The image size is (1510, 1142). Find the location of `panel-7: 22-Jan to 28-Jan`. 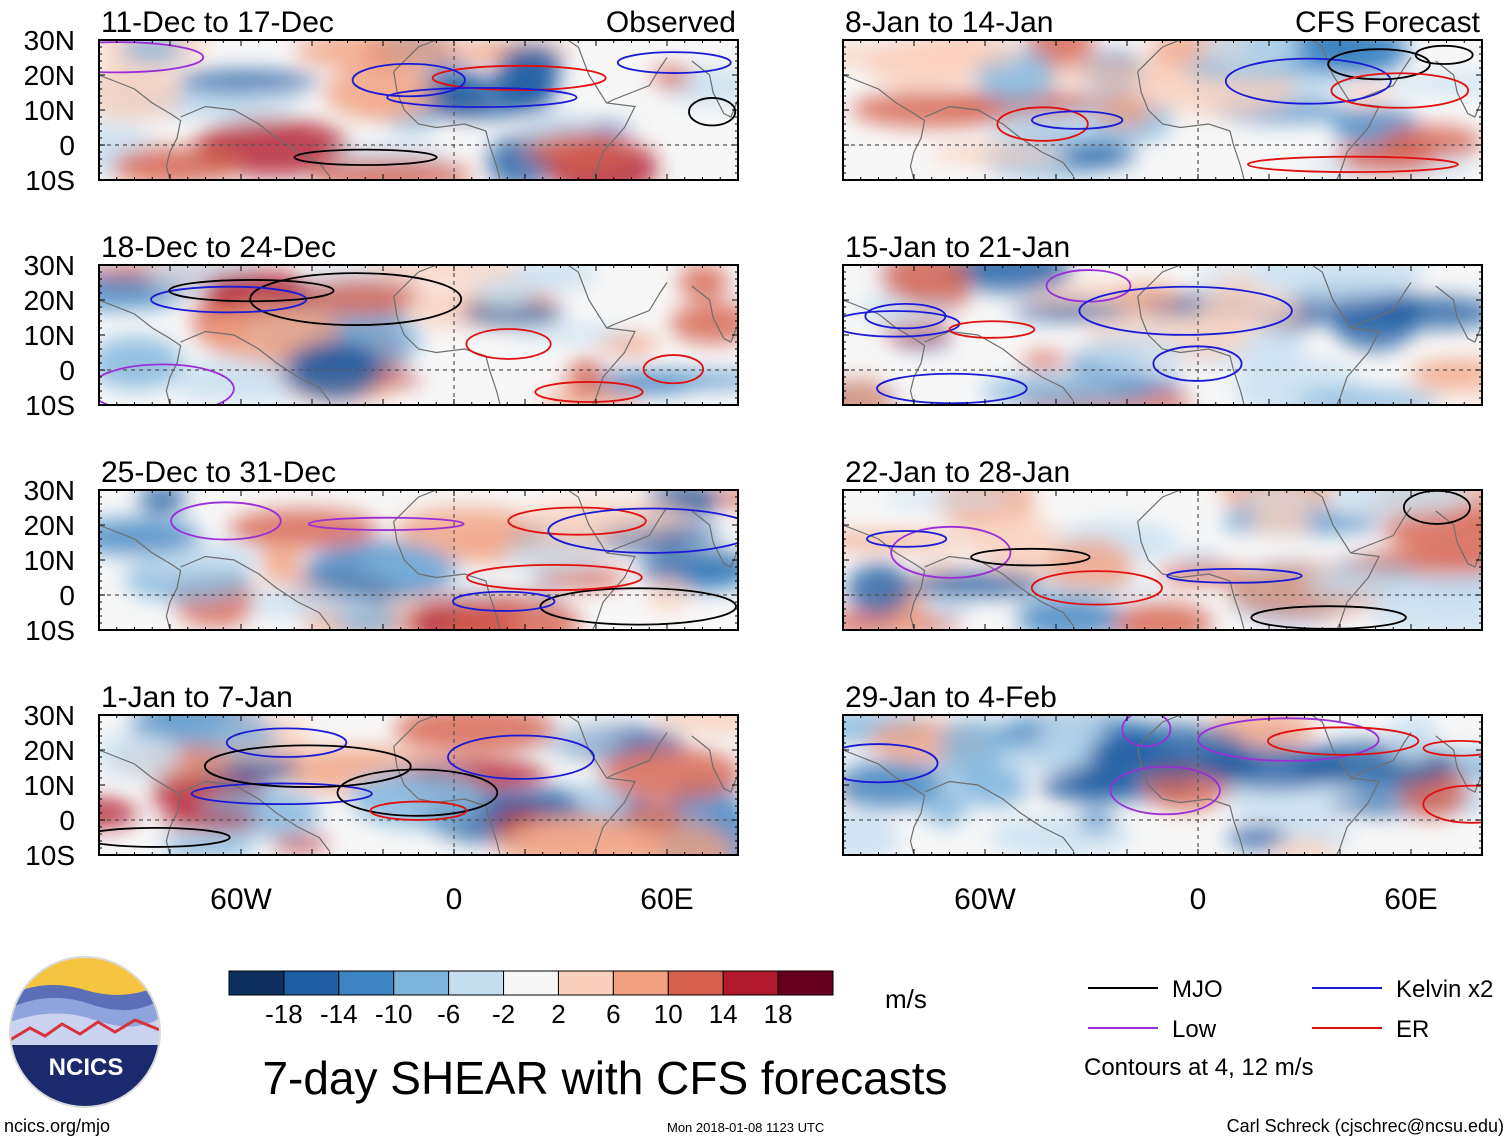

panel-7: 22-Jan to 28-Jan is located at coordinates (1162, 543).